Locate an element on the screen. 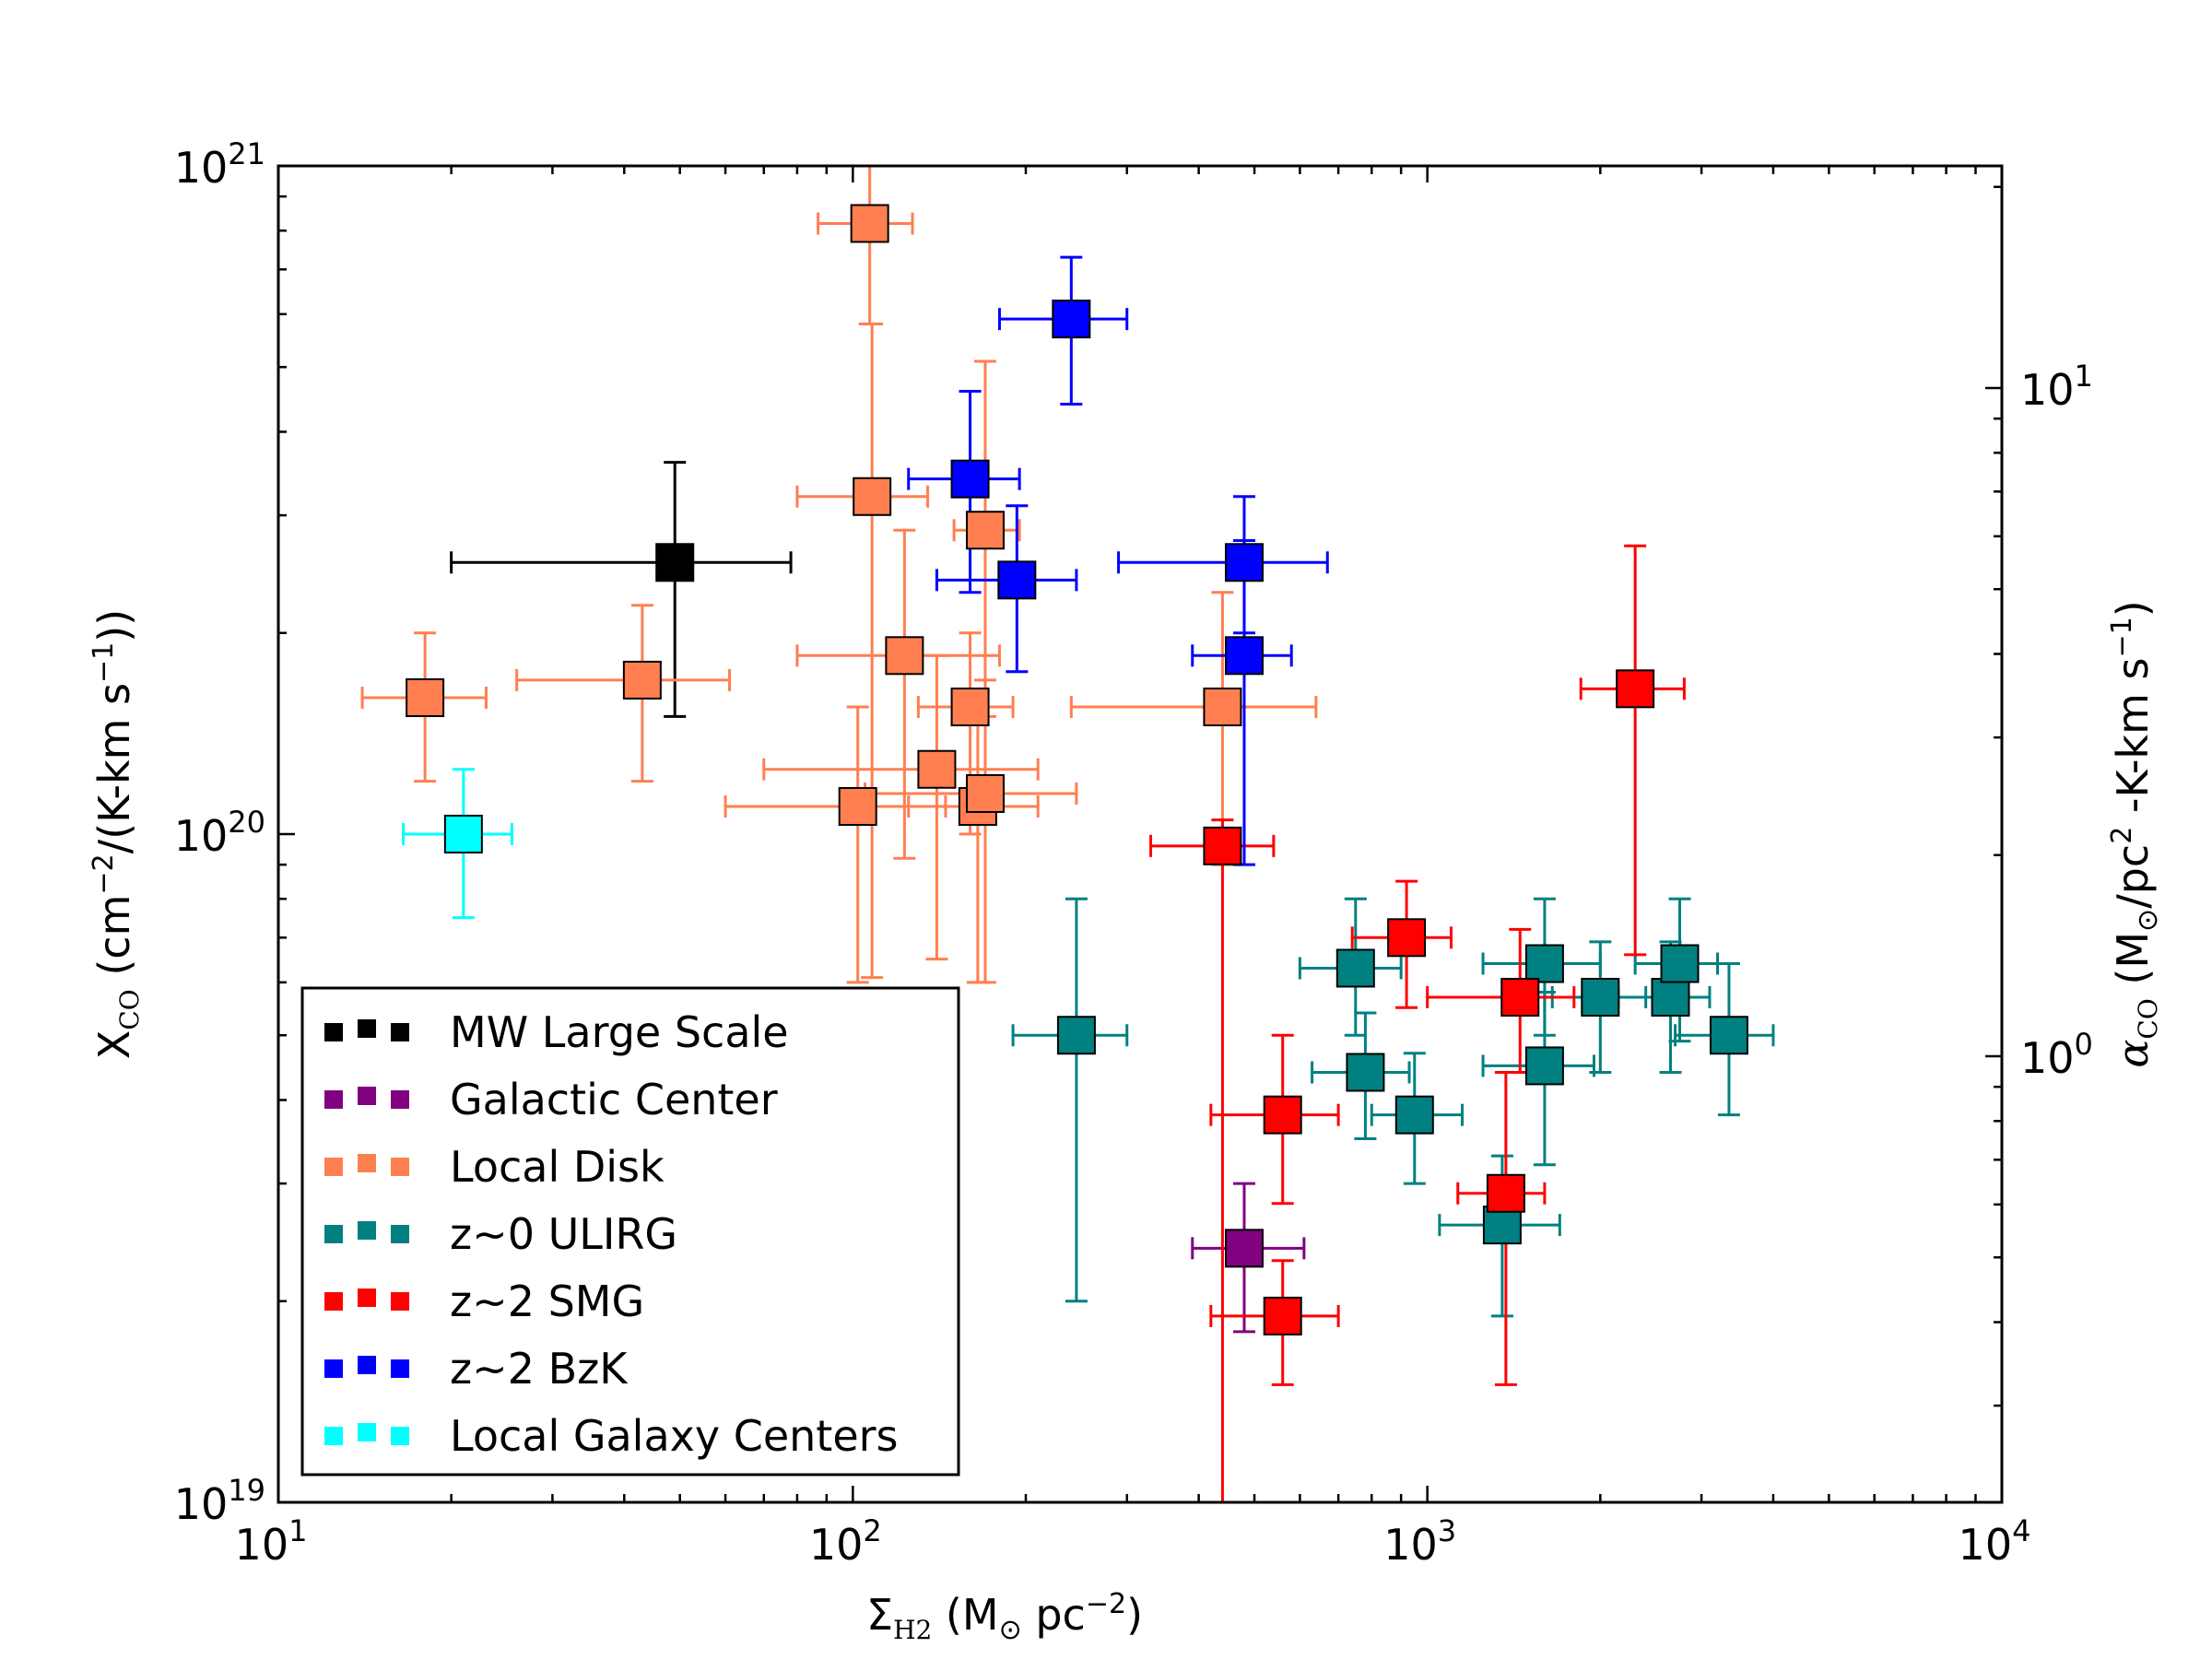 Image resolution: width=2212 pixels, height=1659 pixels. legend-label: MW Large Scale is located at coordinates (619, 1032).